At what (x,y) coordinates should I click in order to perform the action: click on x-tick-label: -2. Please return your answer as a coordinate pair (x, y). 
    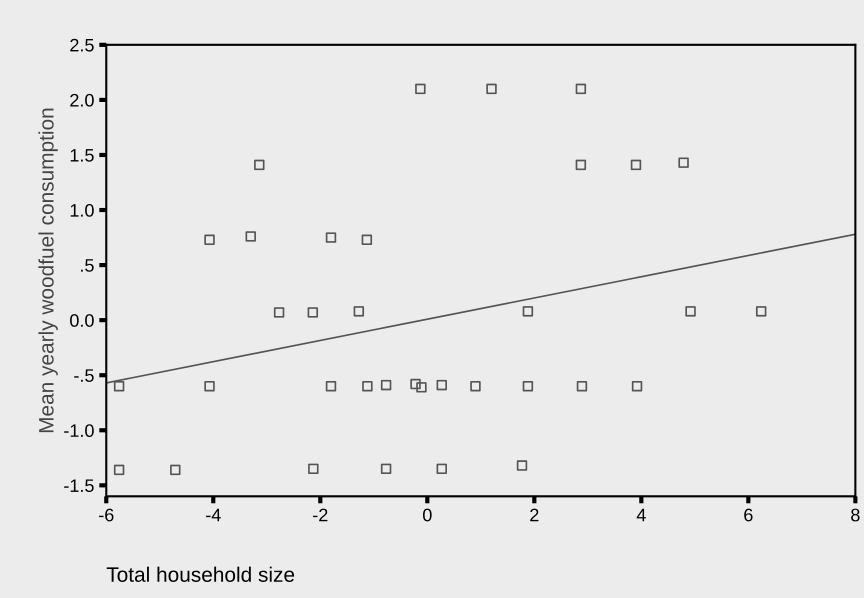
    Looking at the image, I should click on (320, 515).